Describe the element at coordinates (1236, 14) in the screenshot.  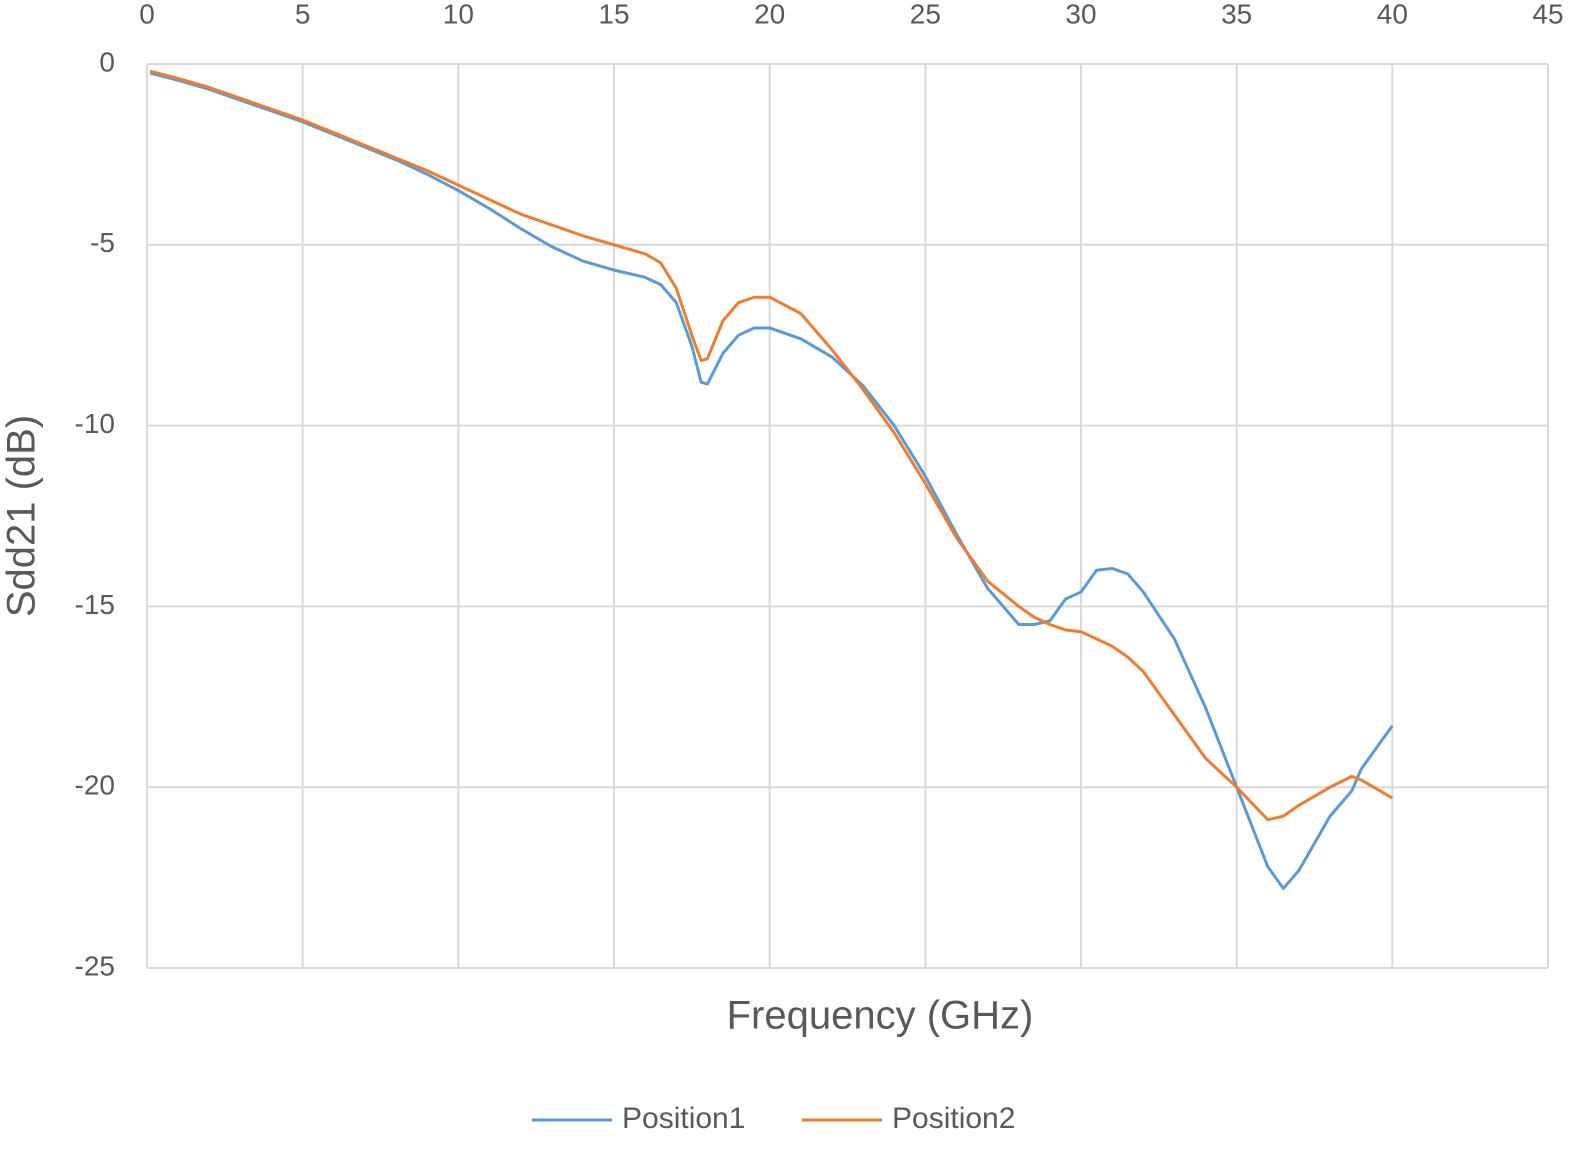
I see `x-tick-label: 35` at that location.